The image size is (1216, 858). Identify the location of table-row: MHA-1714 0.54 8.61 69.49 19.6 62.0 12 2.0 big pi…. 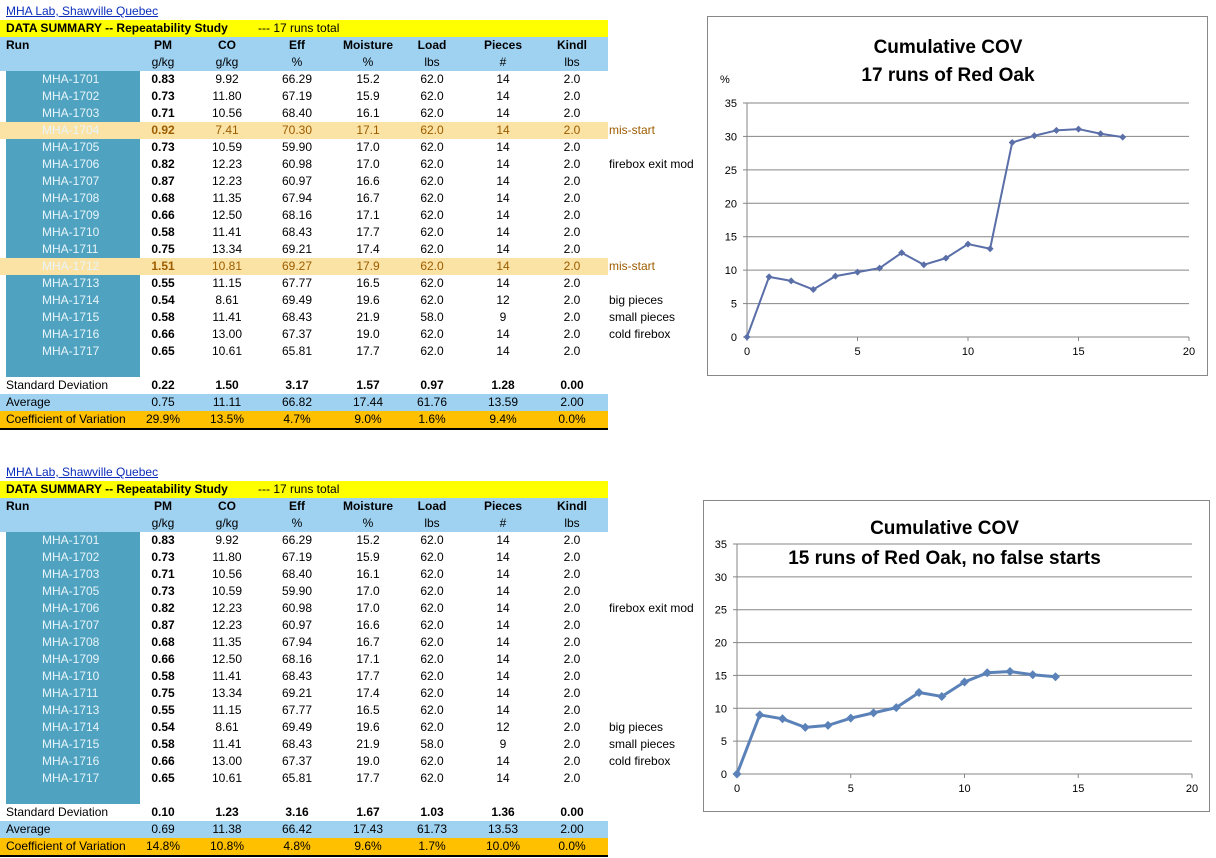
(331, 300).